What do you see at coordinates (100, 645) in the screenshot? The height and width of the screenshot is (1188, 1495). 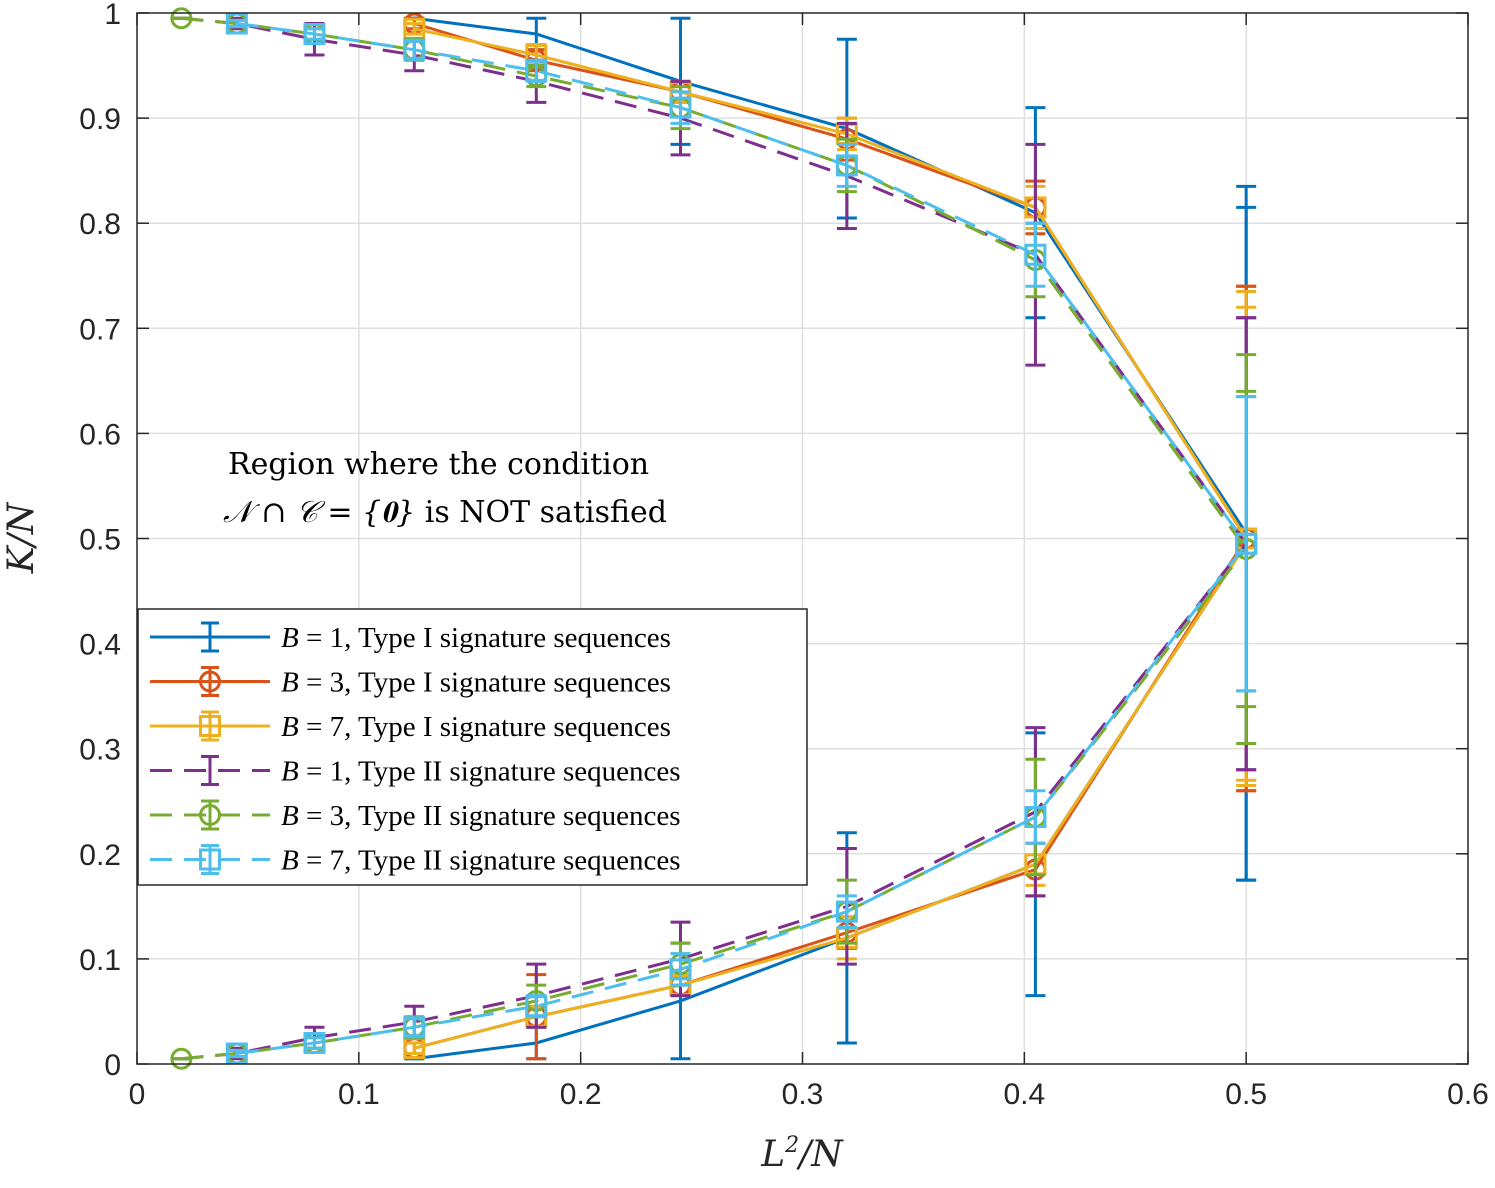 I see `y-tick-label: 0.4` at bounding box center [100, 645].